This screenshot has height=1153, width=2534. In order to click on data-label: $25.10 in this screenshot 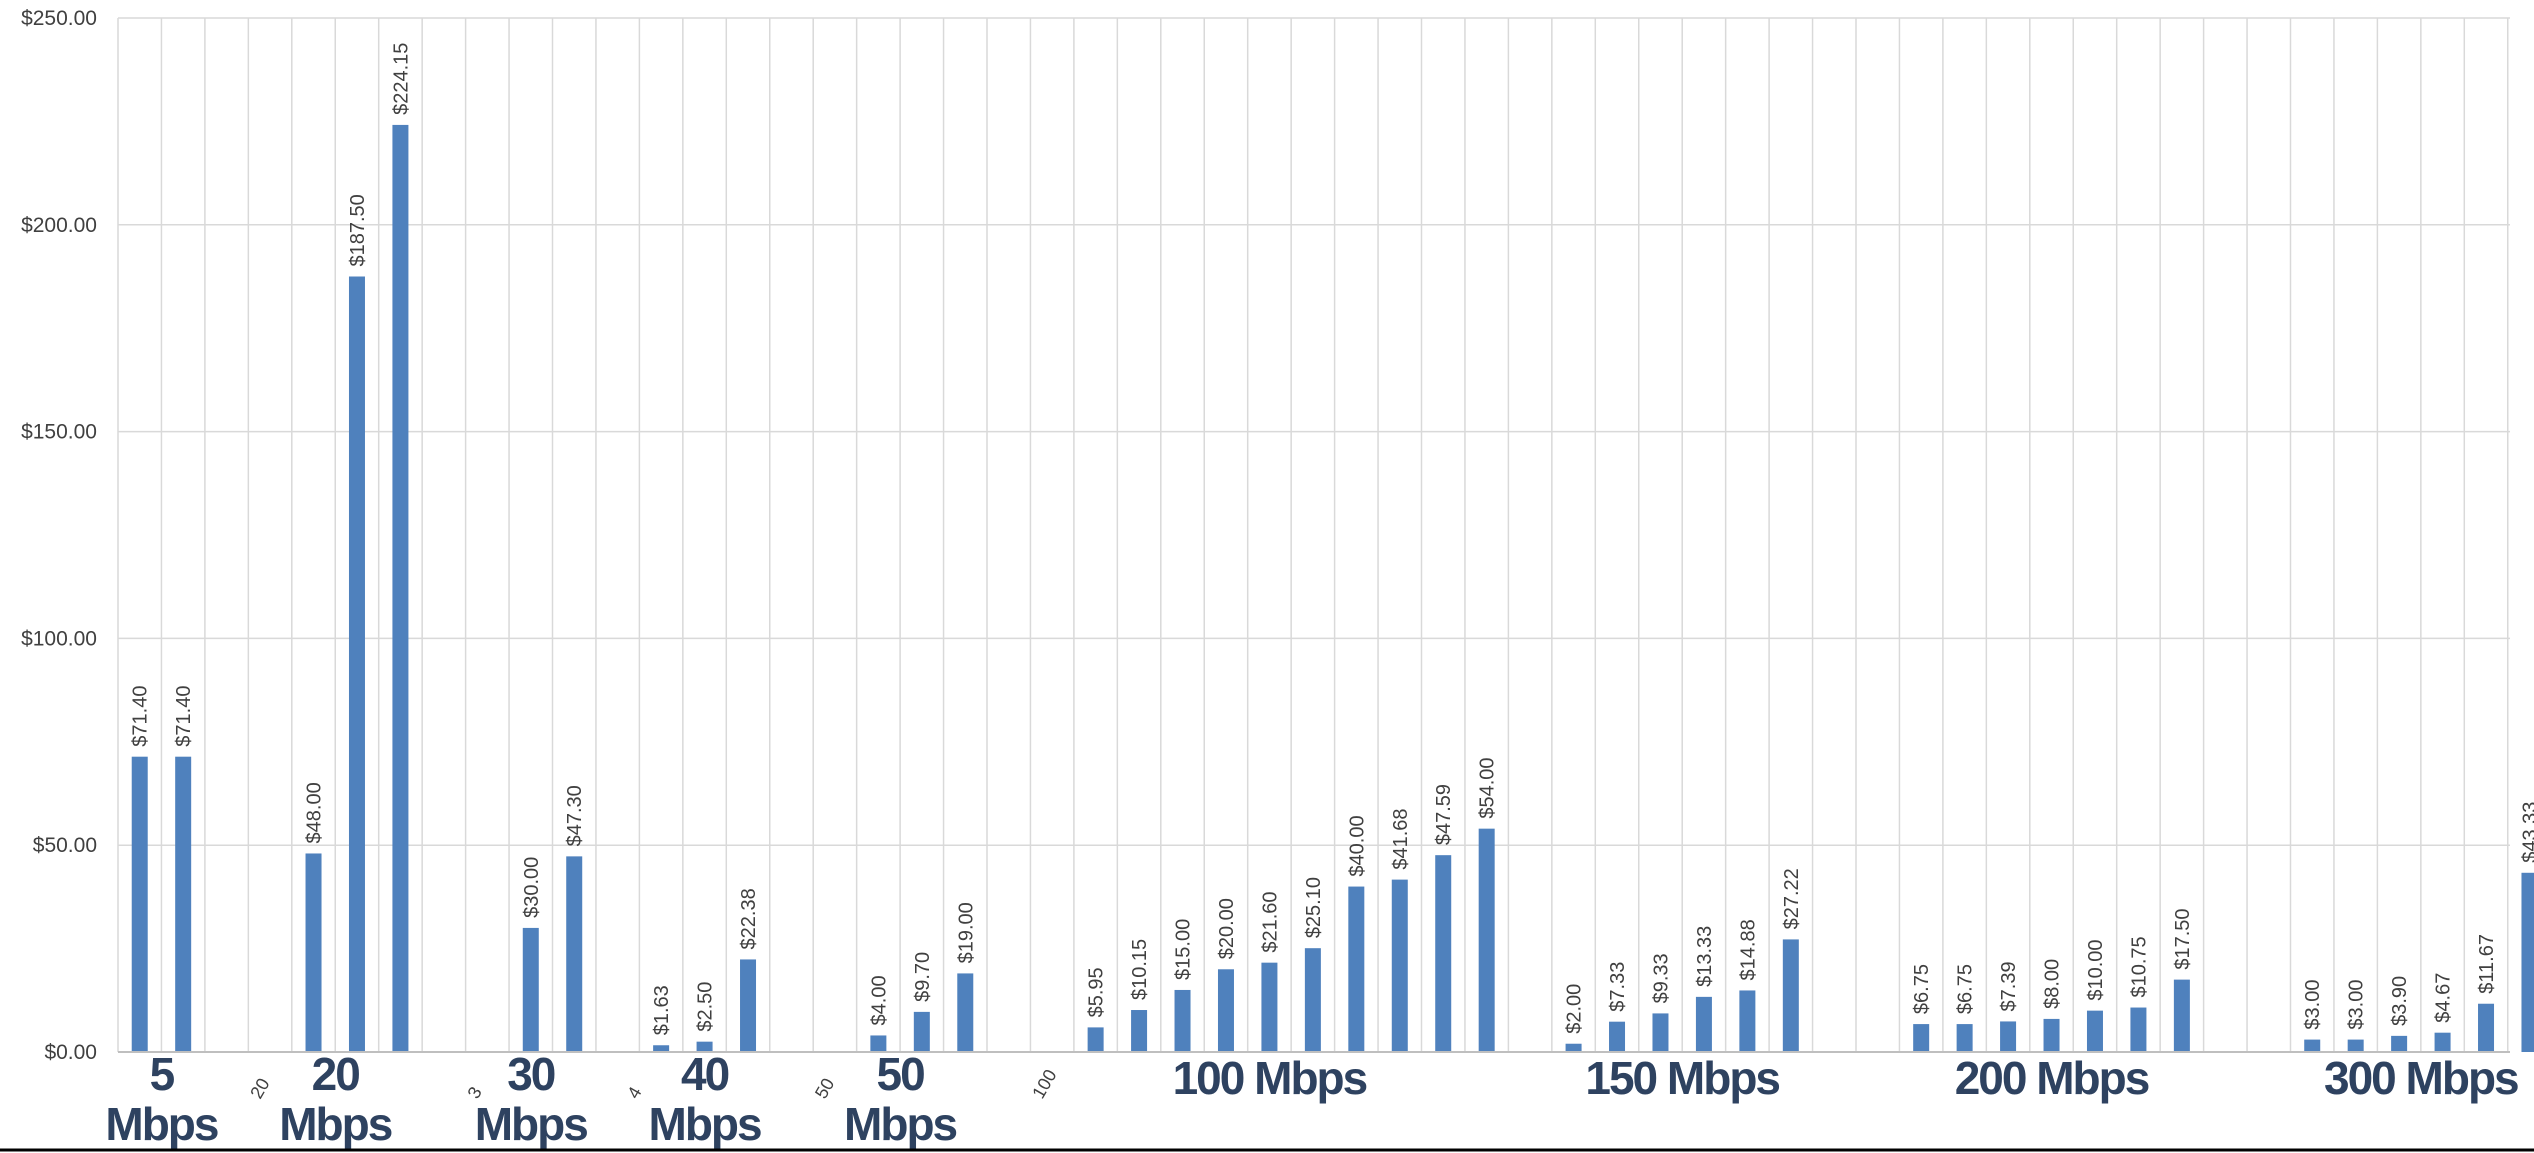, I will do `click(1314, 907)`.